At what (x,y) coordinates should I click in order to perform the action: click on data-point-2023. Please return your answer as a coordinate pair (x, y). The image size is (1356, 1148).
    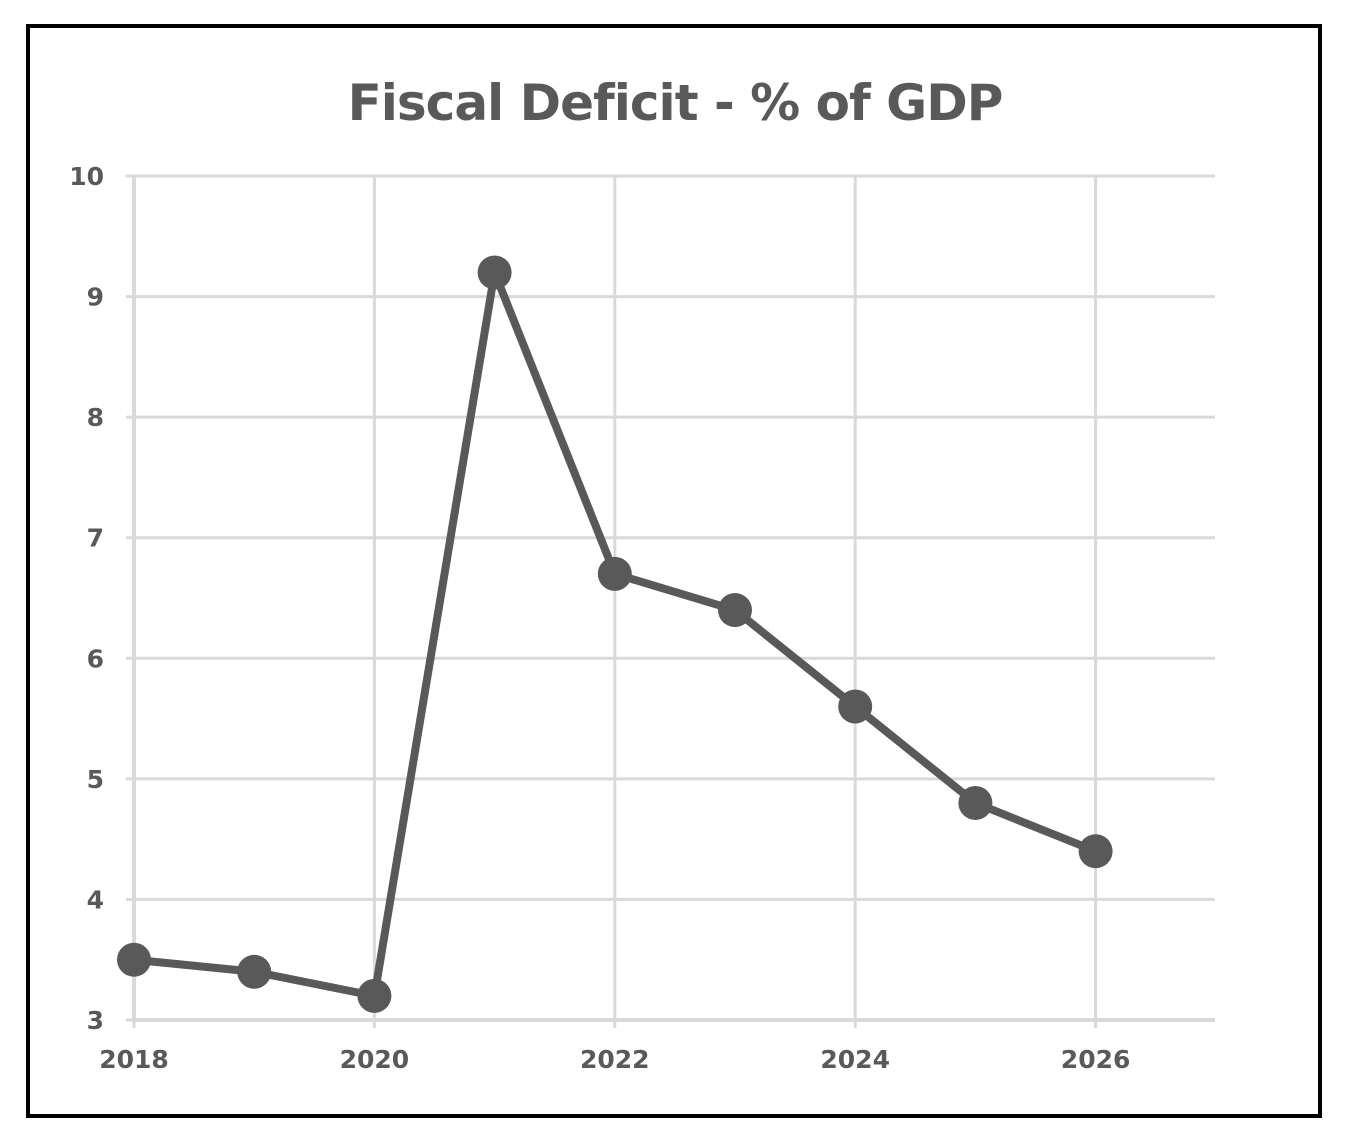
    Looking at the image, I should click on (735, 610).